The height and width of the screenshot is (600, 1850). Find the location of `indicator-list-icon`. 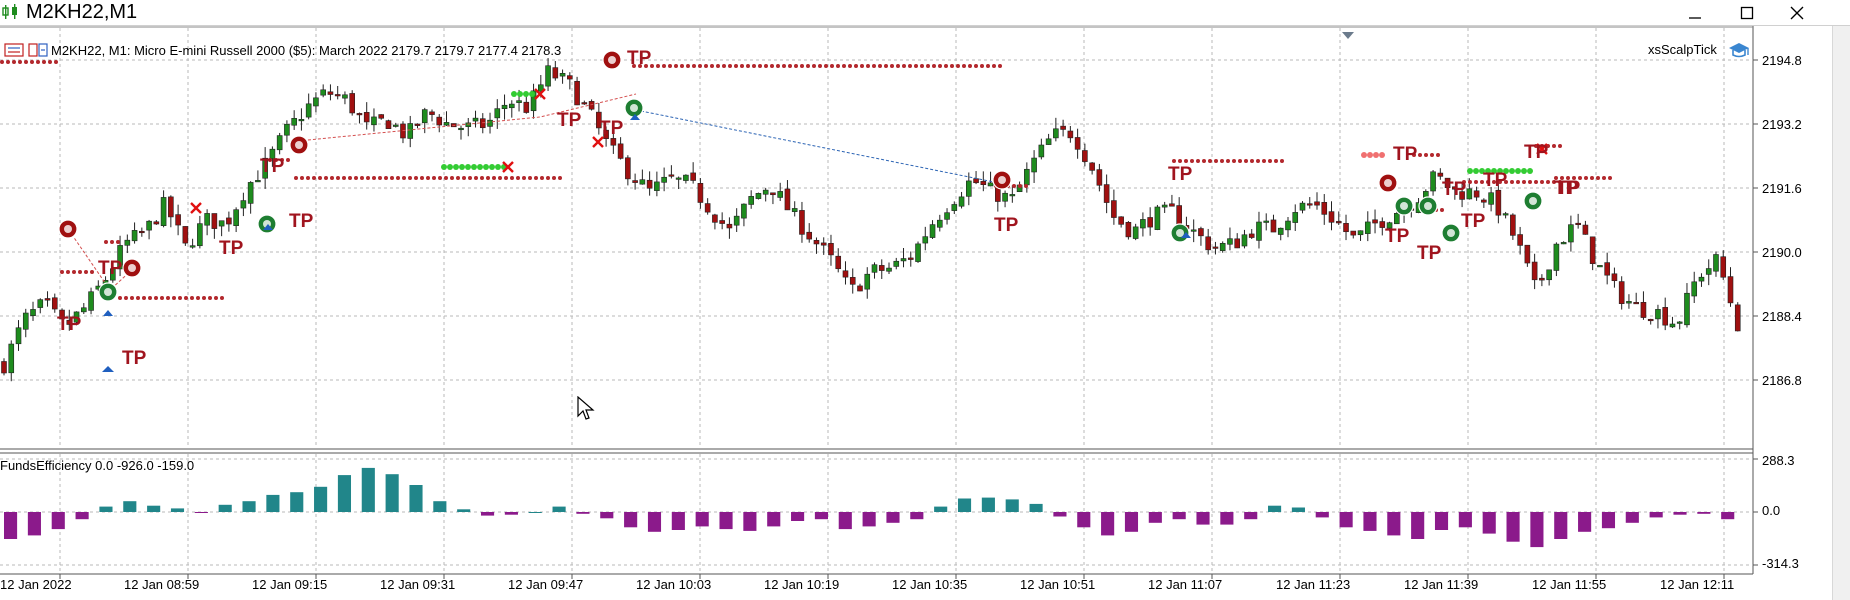

indicator-list-icon is located at coordinates (38, 50).